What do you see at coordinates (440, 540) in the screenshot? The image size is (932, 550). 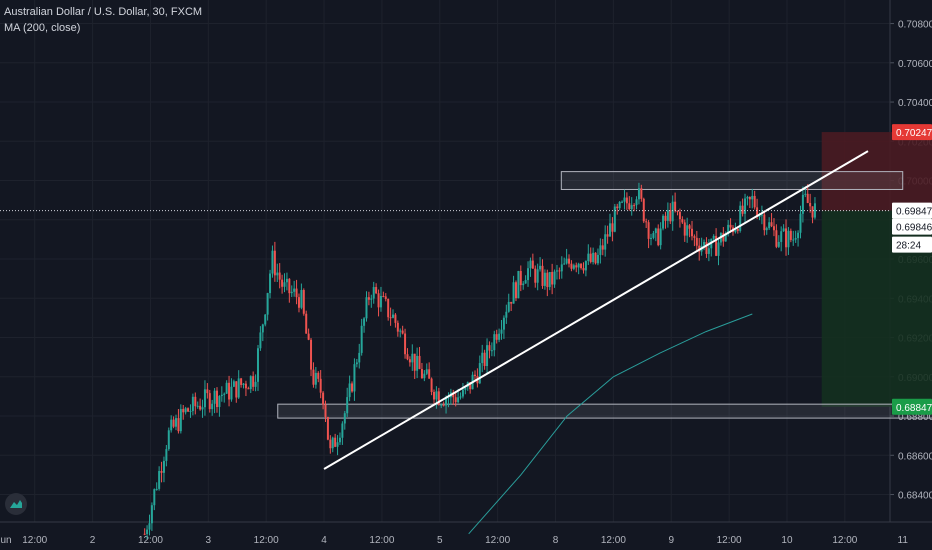 I see `time-tick-label: 5` at bounding box center [440, 540].